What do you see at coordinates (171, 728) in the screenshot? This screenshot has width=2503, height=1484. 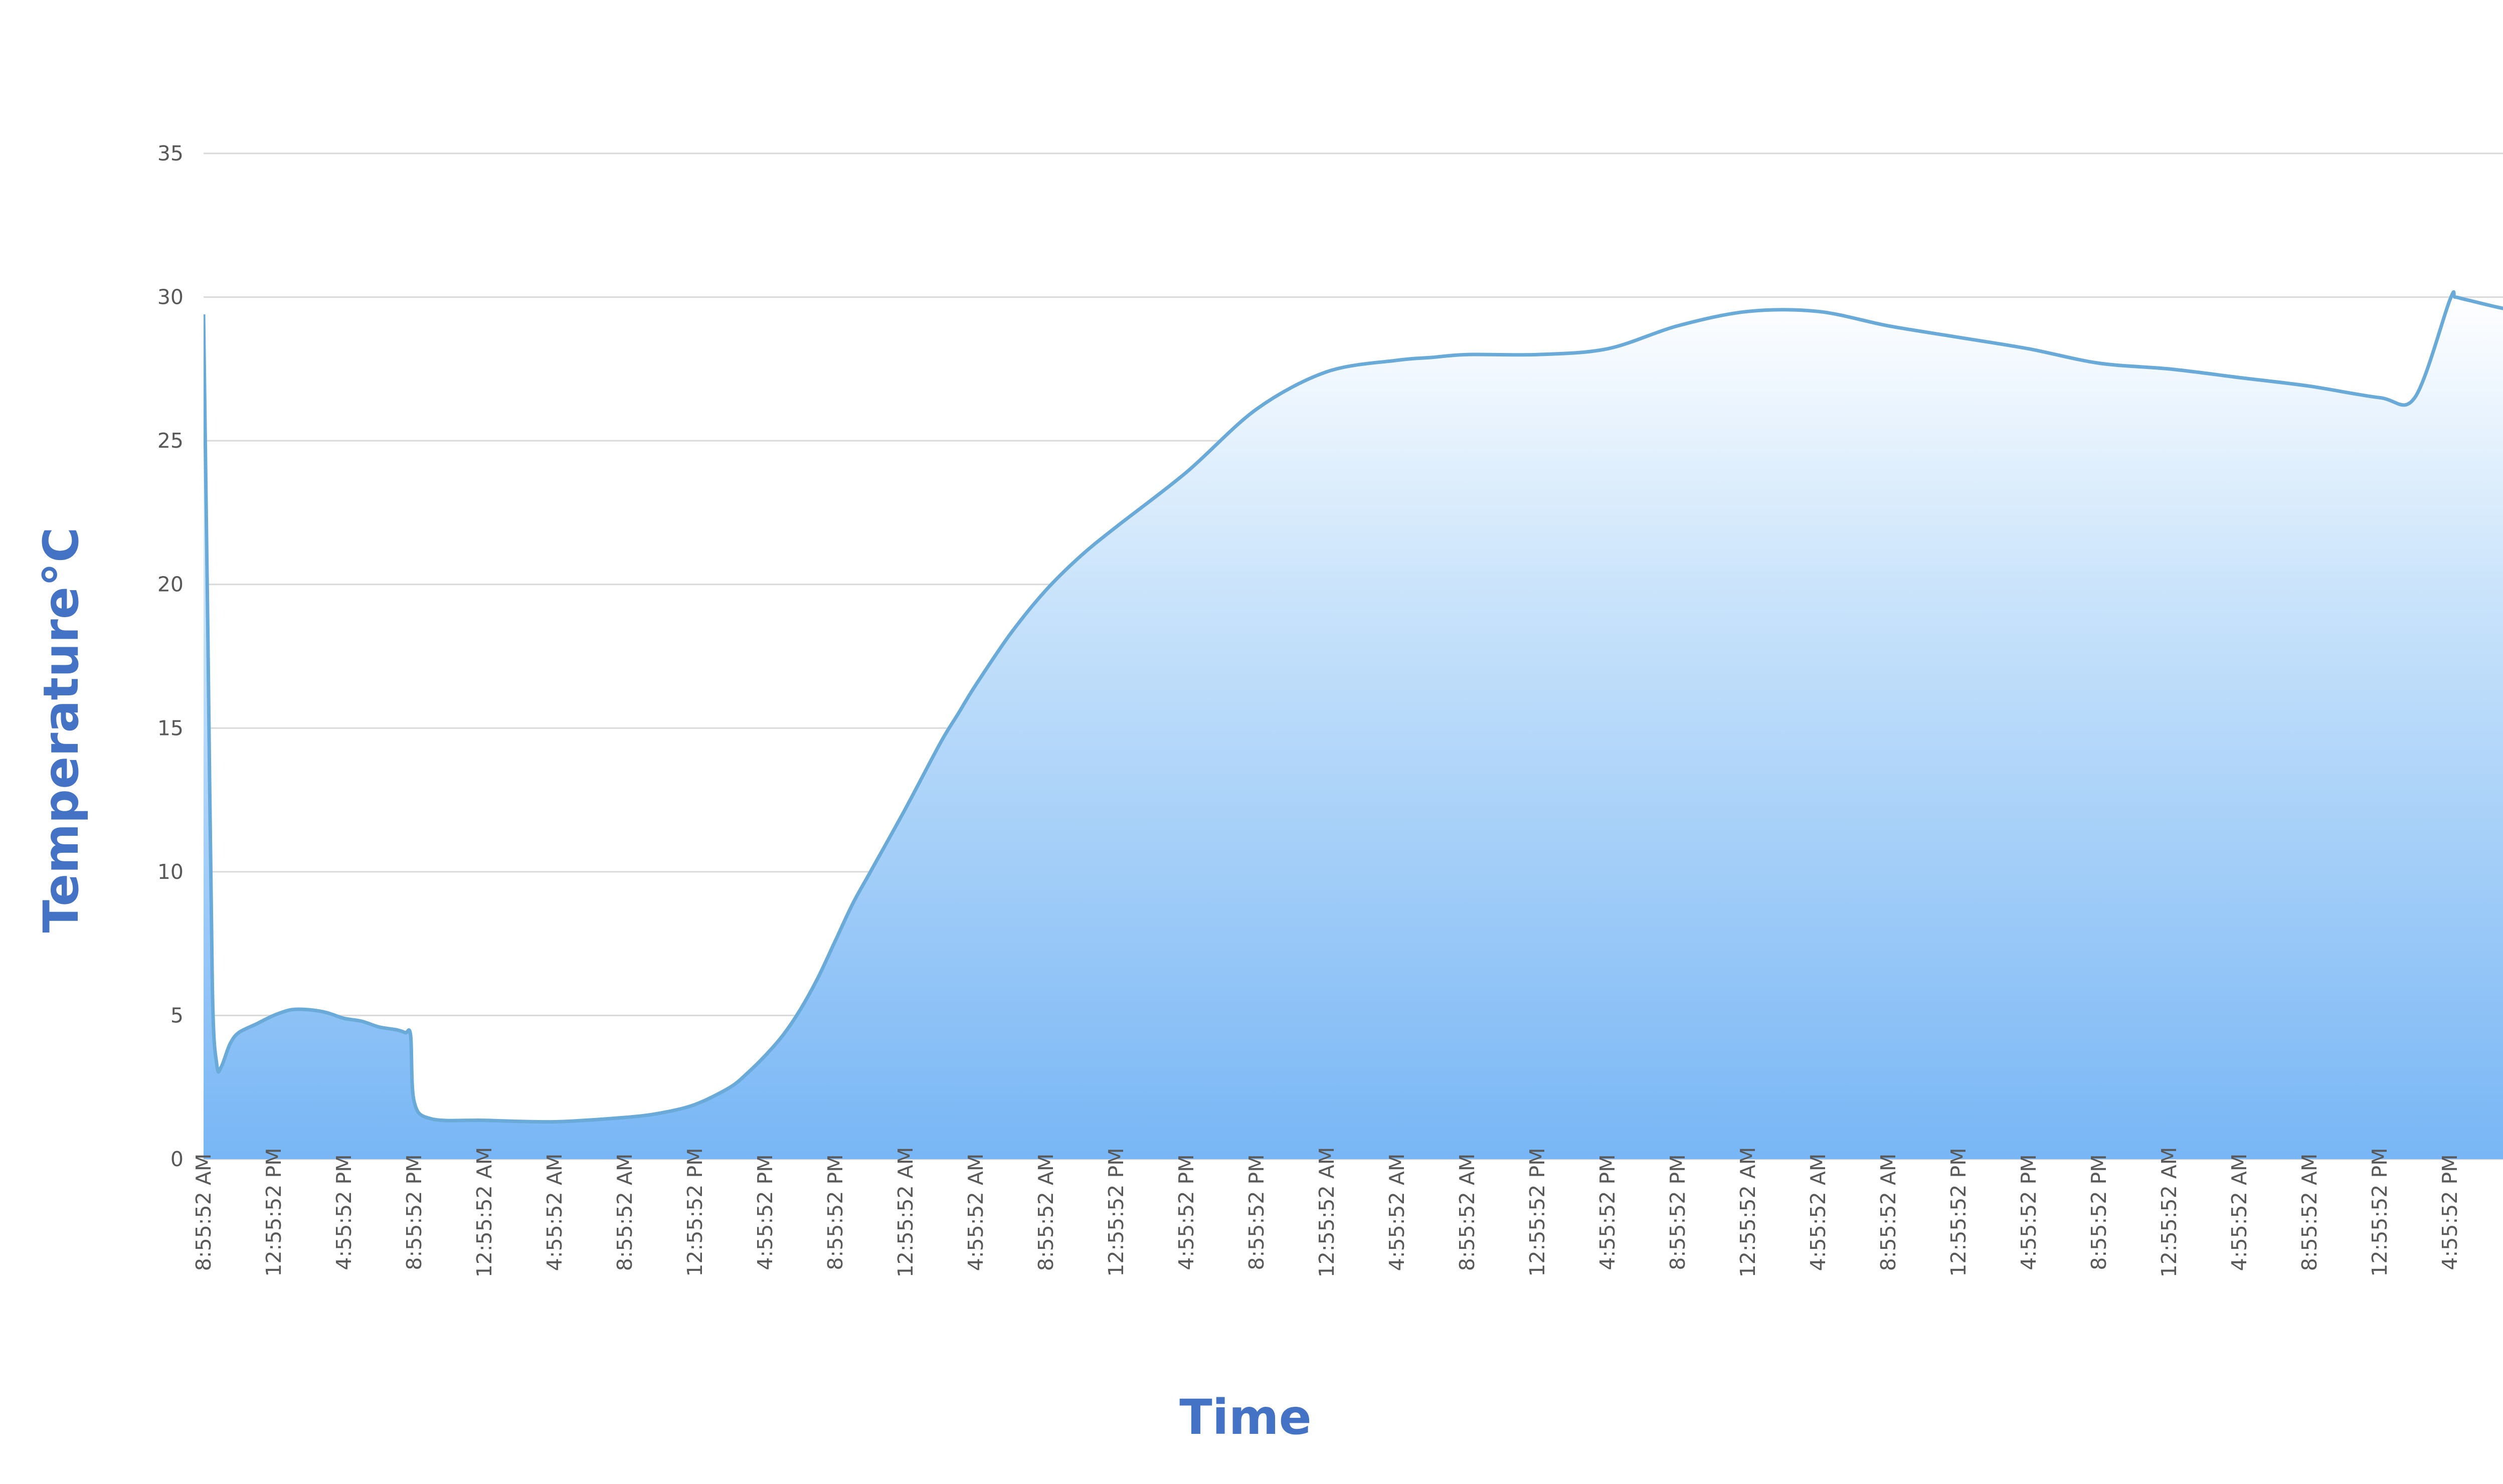 I see `y-tick-label: 15` at bounding box center [171, 728].